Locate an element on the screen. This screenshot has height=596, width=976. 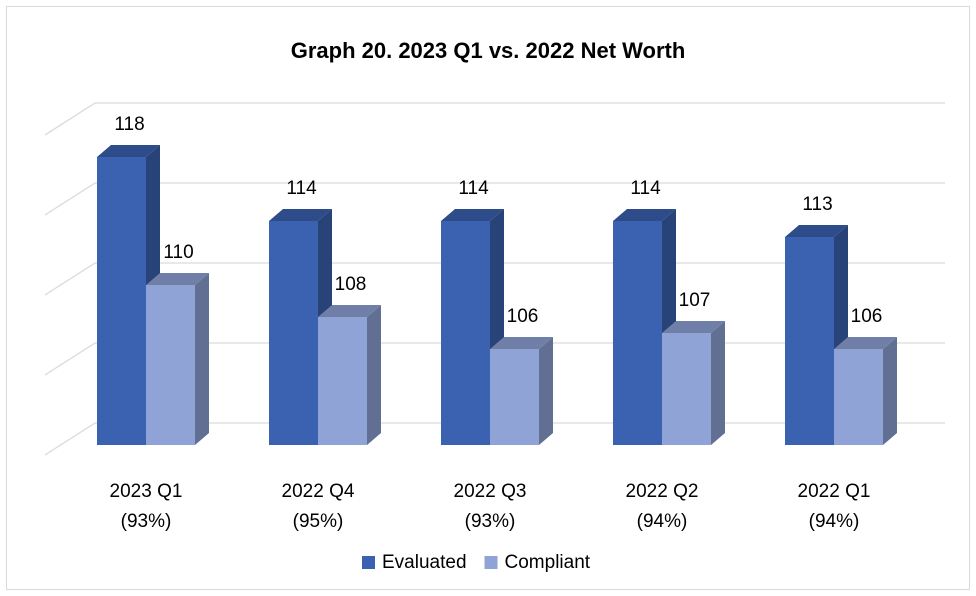
data-label: 108 is located at coordinates (351, 284).